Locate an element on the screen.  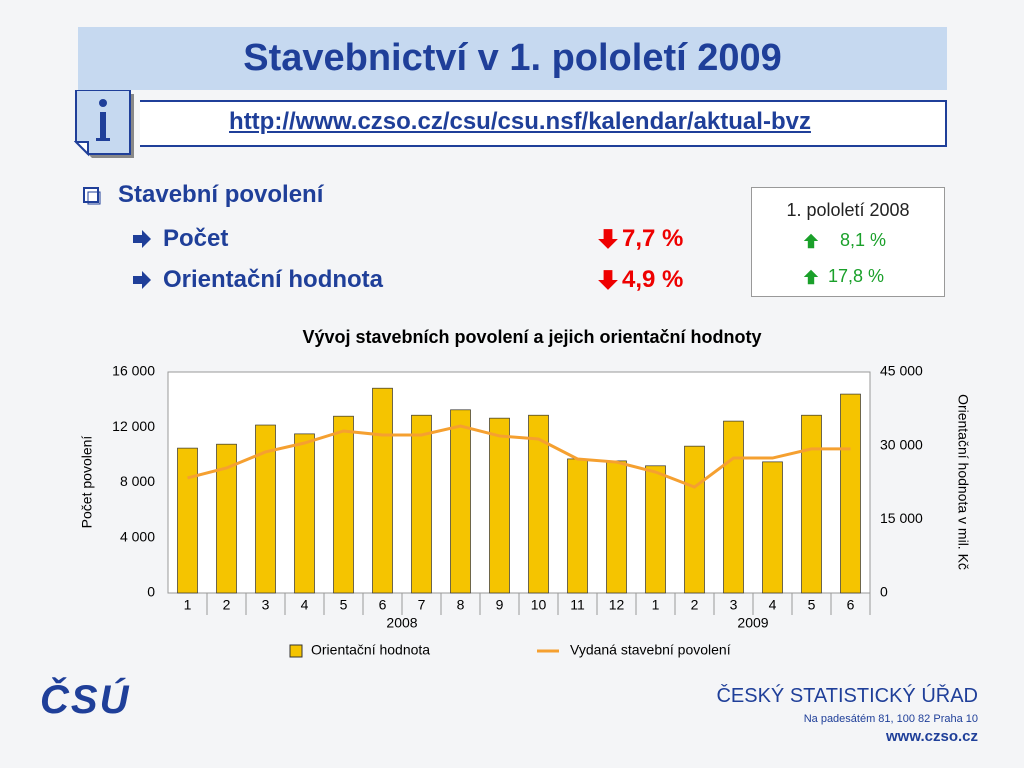
logo: ČSÚ is located at coordinates (85, 700).